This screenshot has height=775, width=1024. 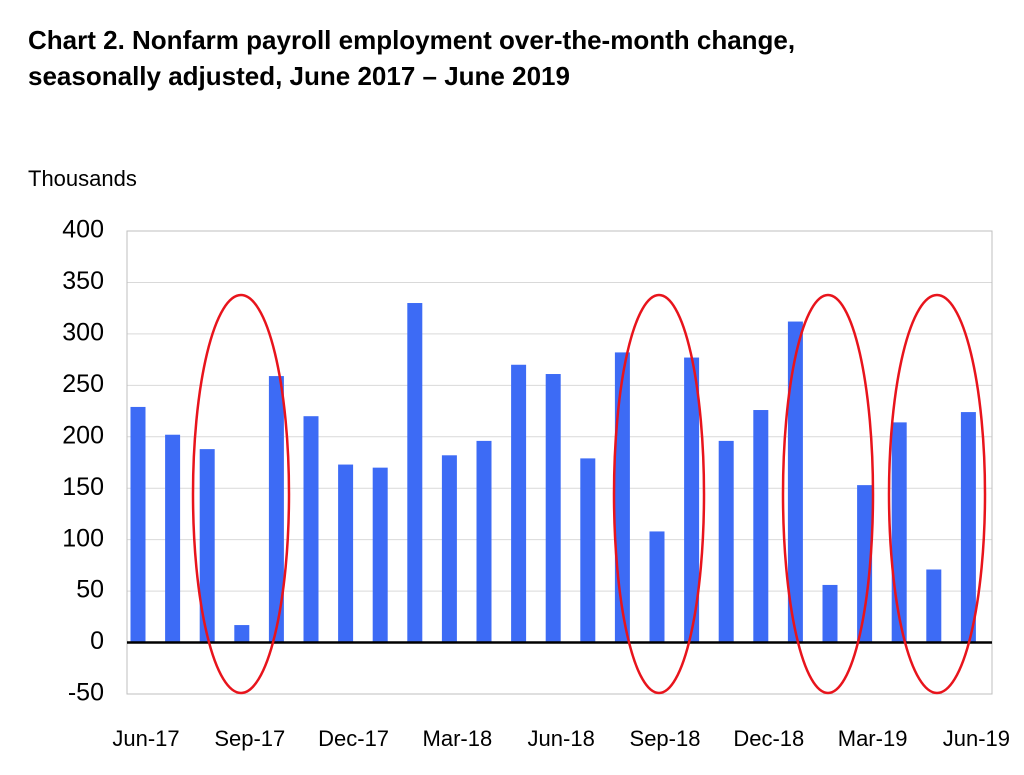 I want to click on y-tick-label: 250, so click(x=83, y=384).